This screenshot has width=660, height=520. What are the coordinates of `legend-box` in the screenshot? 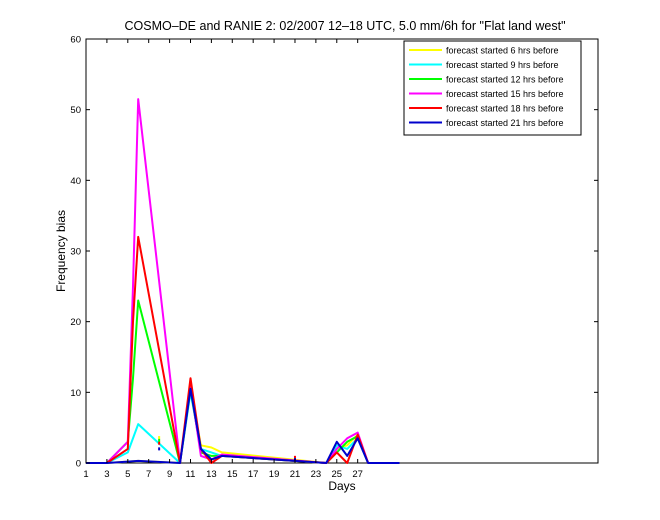 It's located at (492, 88).